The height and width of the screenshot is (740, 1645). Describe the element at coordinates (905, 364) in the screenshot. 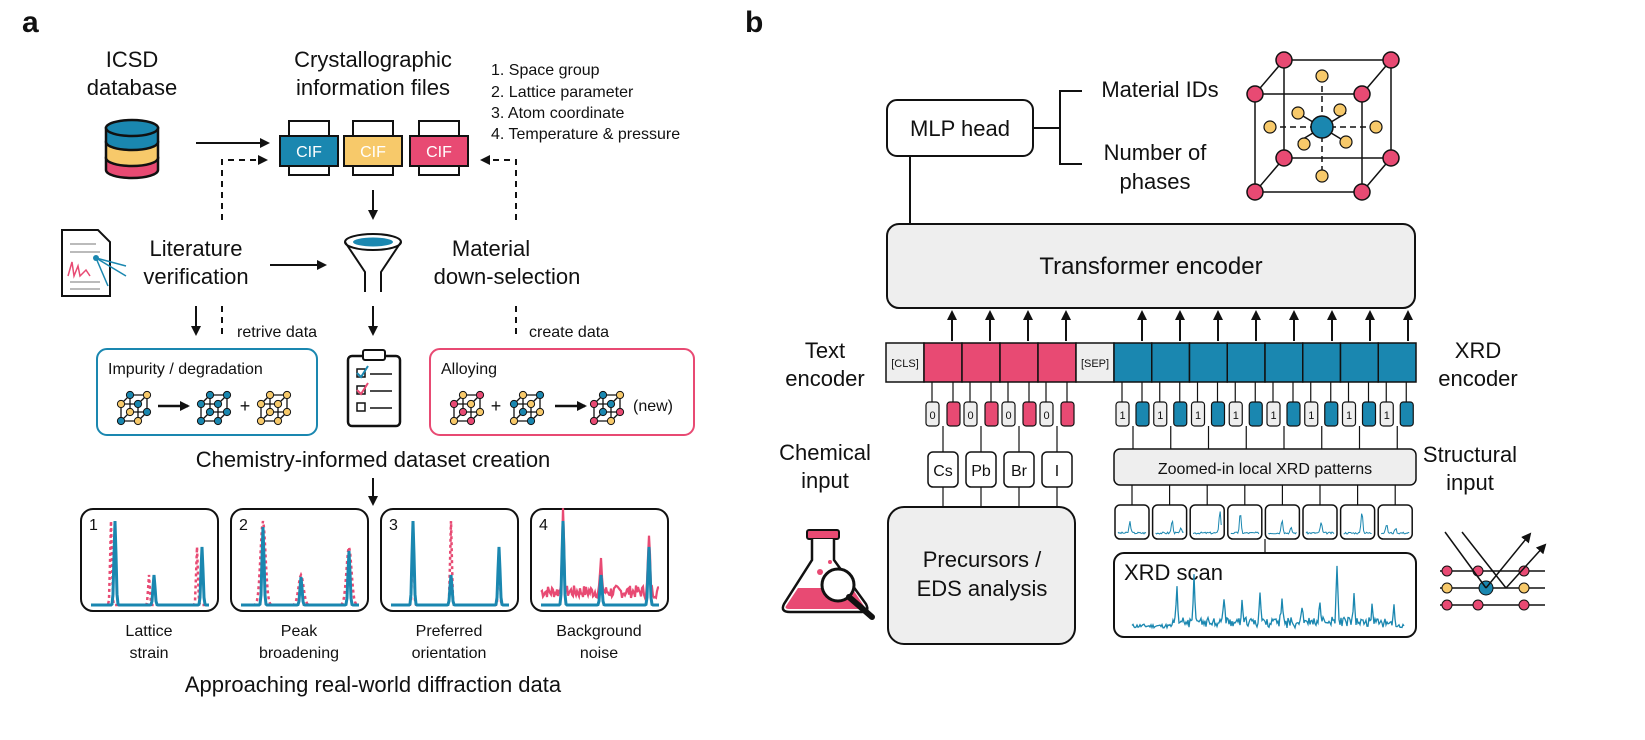

I see `cls-token: [CLS]` at that location.